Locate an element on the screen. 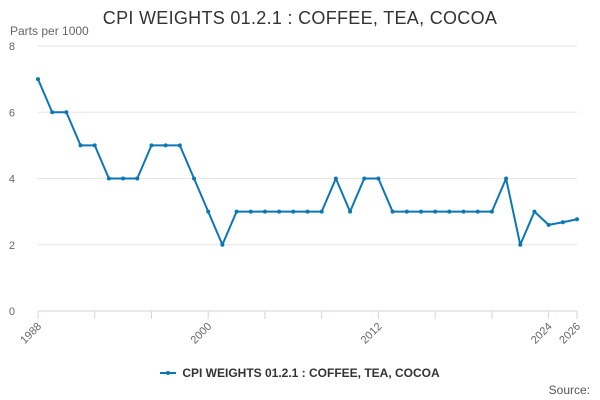 This screenshot has width=600, height=400. y-tick-label-4: 4 is located at coordinates (12, 180).